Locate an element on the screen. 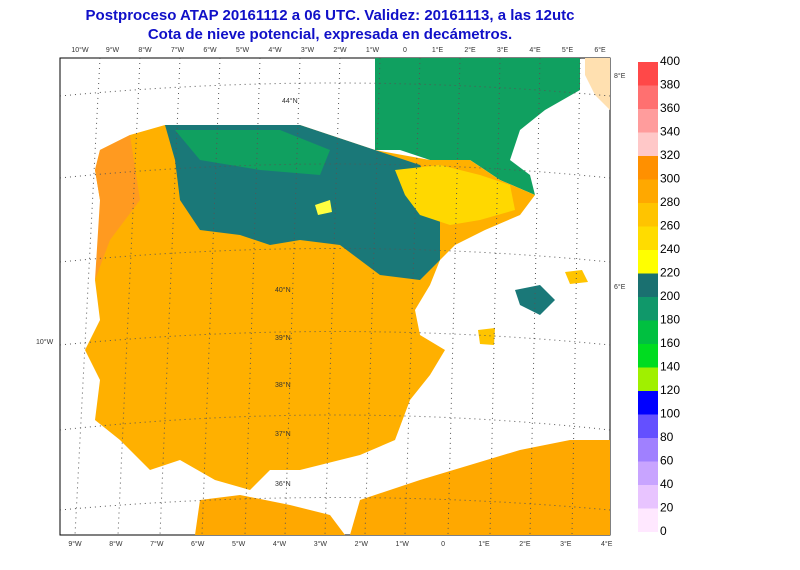 The height and width of the screenshot is (570, 800). lon-label-top: 6°W is located at coordinates (210, 50).